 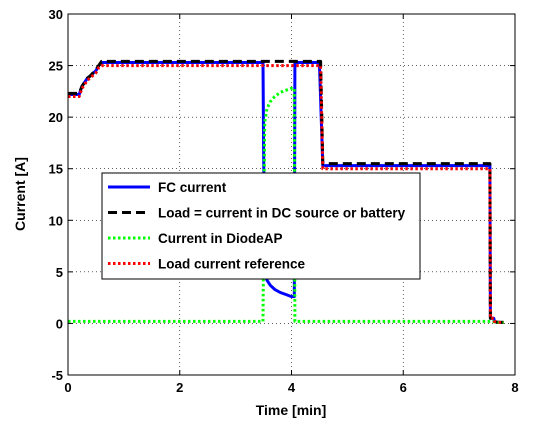 What do you see at coordinates (20, 194) in the screenshot?
I see `y-axis-label: Current [A]` at bounding box center [20, 194].